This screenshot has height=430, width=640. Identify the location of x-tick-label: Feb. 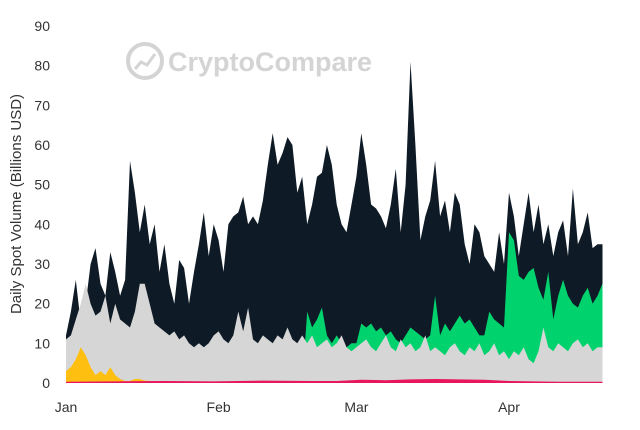
(219, 407).